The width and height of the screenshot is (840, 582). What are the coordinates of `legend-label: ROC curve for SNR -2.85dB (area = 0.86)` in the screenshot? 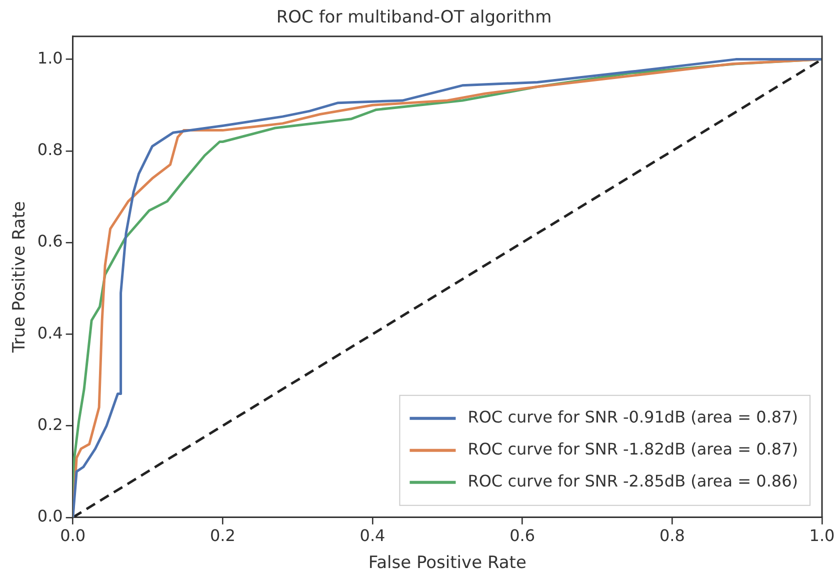 It's located at (633, 481).